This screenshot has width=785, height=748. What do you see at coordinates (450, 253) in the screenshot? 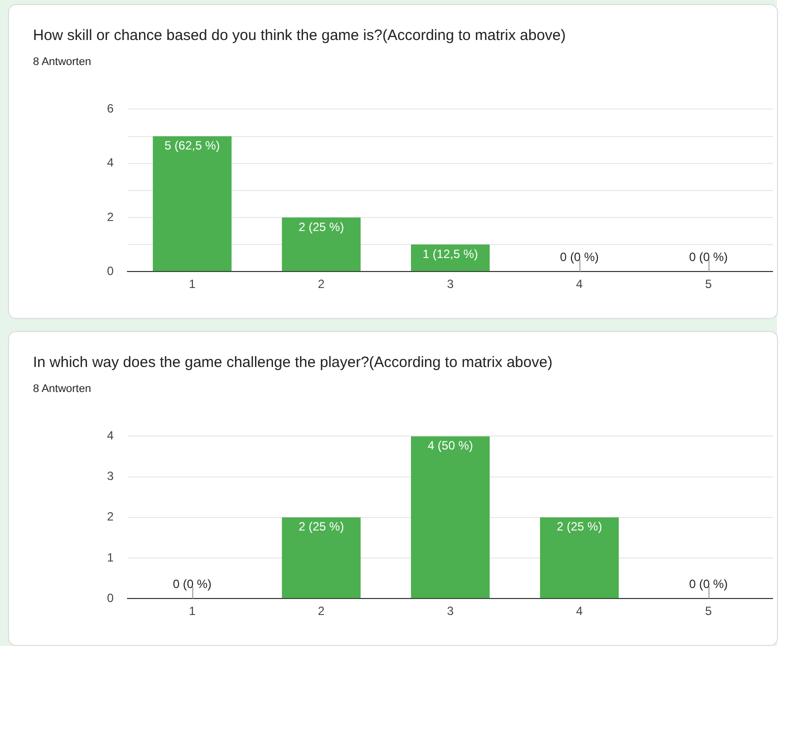
I see `data-label: 1 (12,5 %)` at bounding box center [450, 253].